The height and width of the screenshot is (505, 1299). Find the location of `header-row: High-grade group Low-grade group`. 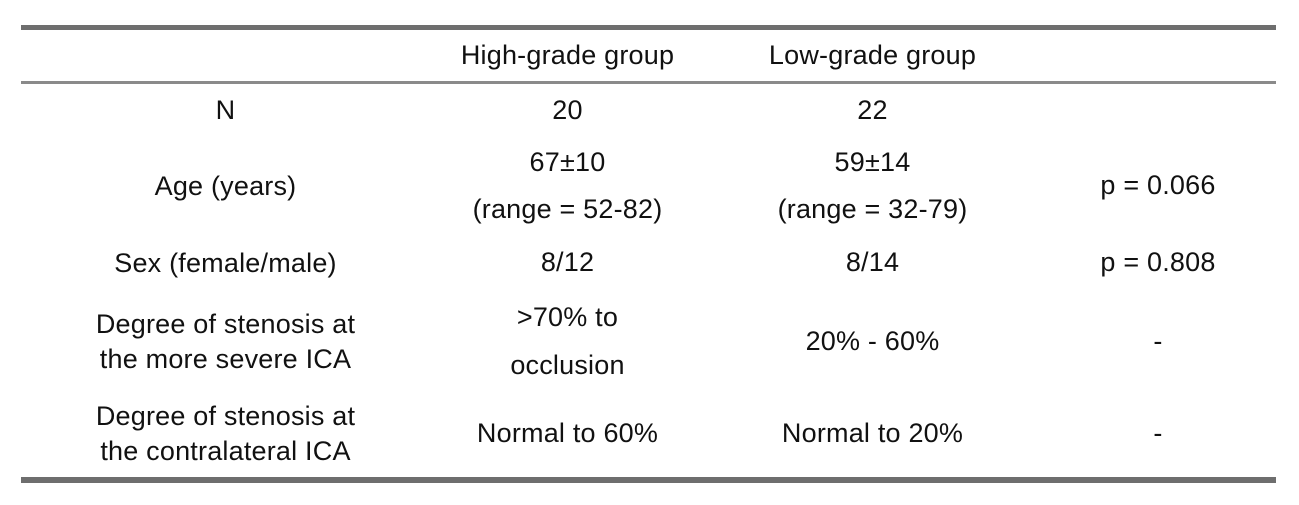

header-row: High-grade group Low-grade group is located at coordinates (648, 55).